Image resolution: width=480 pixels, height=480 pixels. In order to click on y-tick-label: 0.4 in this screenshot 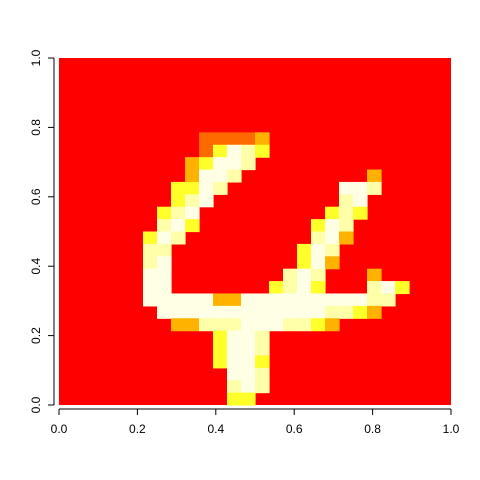, I will do `click(36, 266)`.